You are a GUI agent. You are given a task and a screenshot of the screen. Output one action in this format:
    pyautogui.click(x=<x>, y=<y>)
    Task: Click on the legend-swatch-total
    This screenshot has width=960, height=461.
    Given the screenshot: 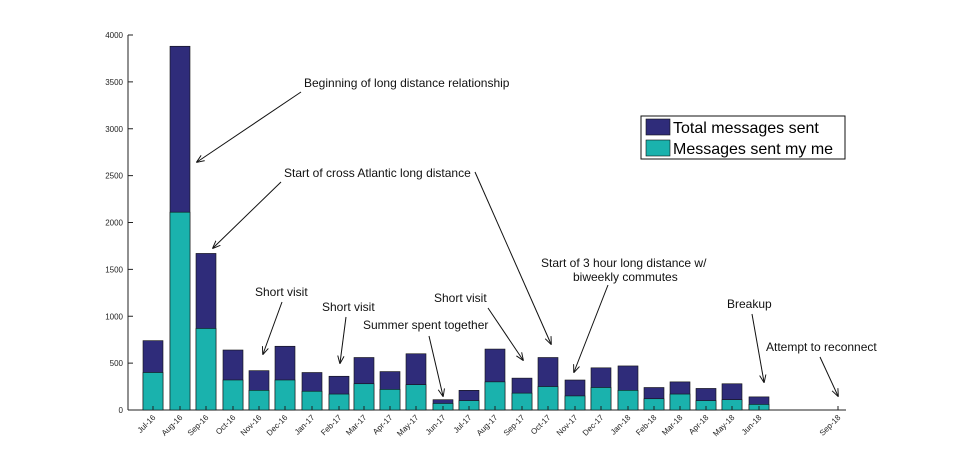 What is the action you would take?
    pyautogui.click(x=658, y=127)
    